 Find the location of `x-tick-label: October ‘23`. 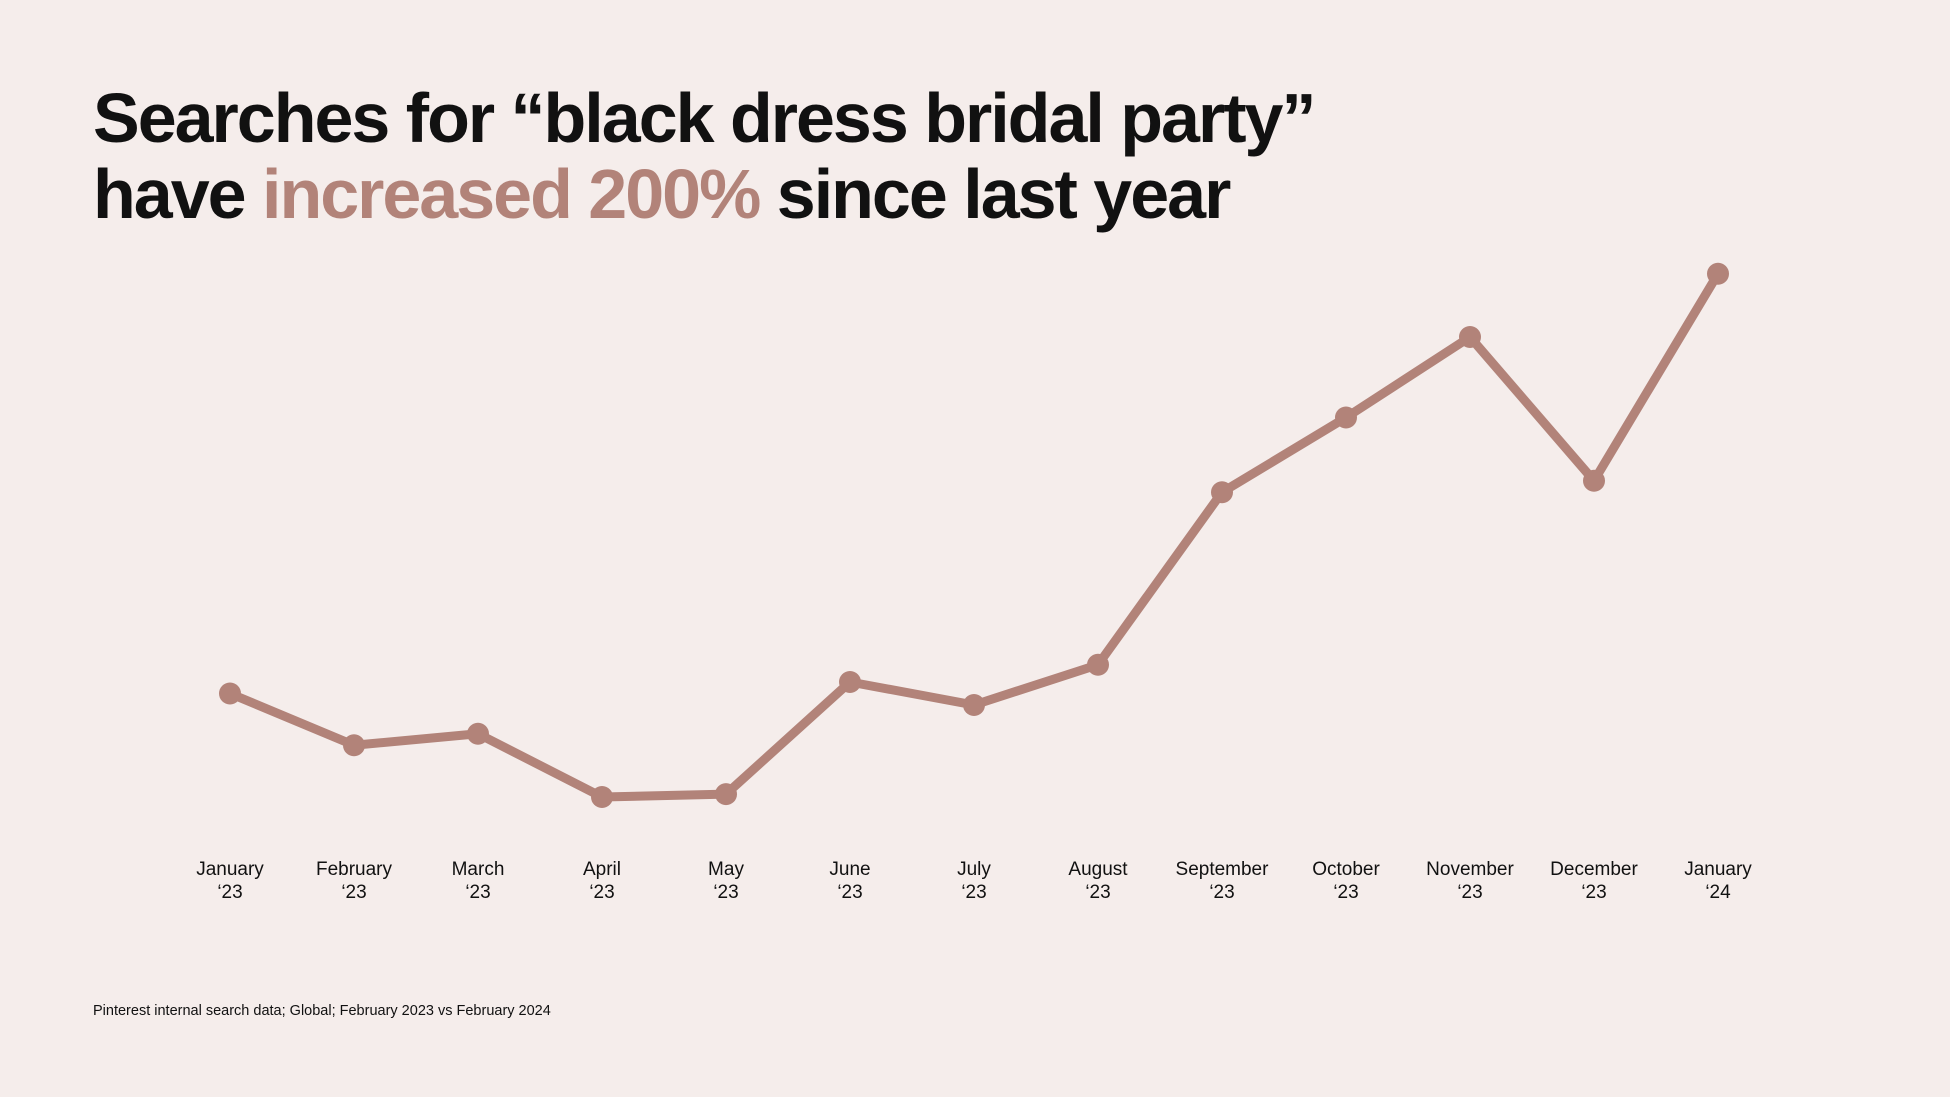

x-tick-label: October ‘23 is located at coordinates (1346, 881).